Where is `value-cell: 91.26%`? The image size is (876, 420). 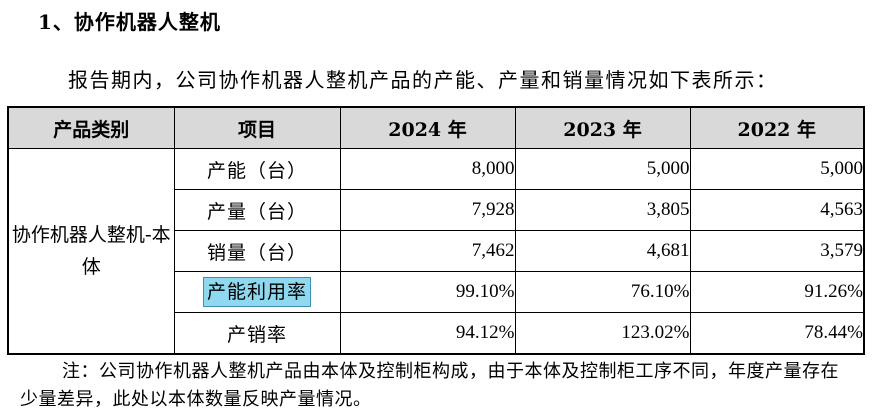
value-cell: 91.26% is located at coordinates (777, 292).